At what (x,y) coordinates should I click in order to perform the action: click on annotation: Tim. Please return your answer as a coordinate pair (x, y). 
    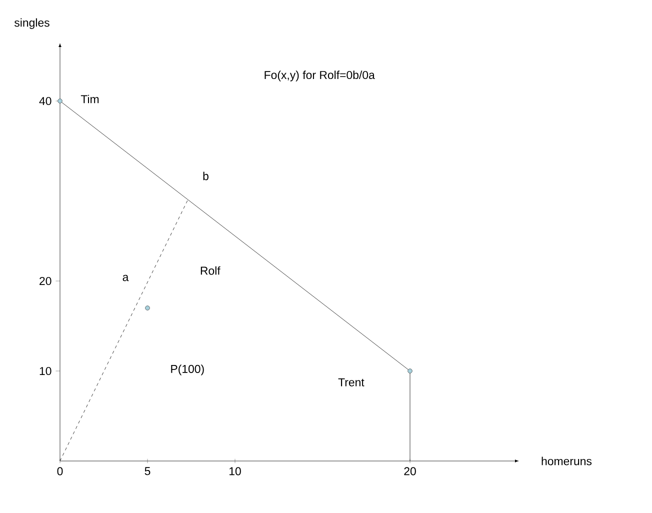
    Looking at the image, I should click on (89, 99).